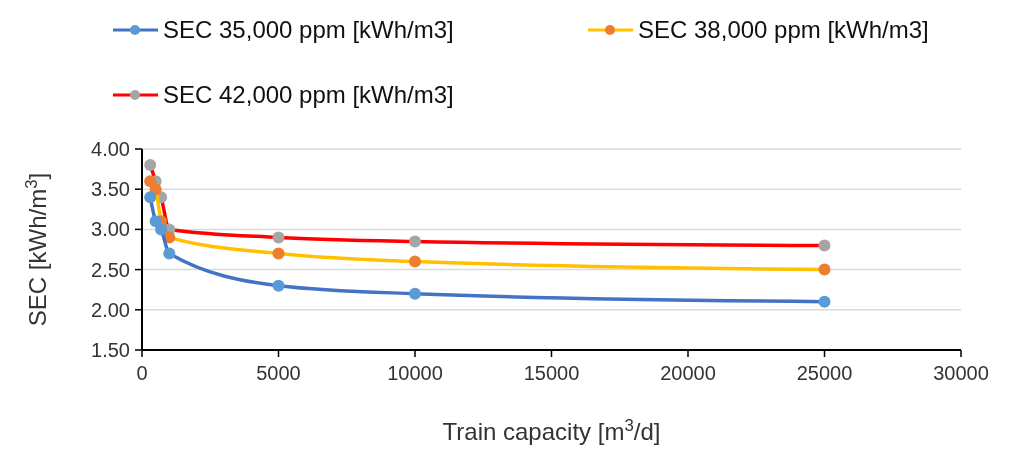 This screenshot has height=457, width=1017. What do you see at coordinates (551, 430) in the screenshot?
I see `x-axis-title: Train capacity [m$^{3}$/d]` at bounding box center [551, 430].